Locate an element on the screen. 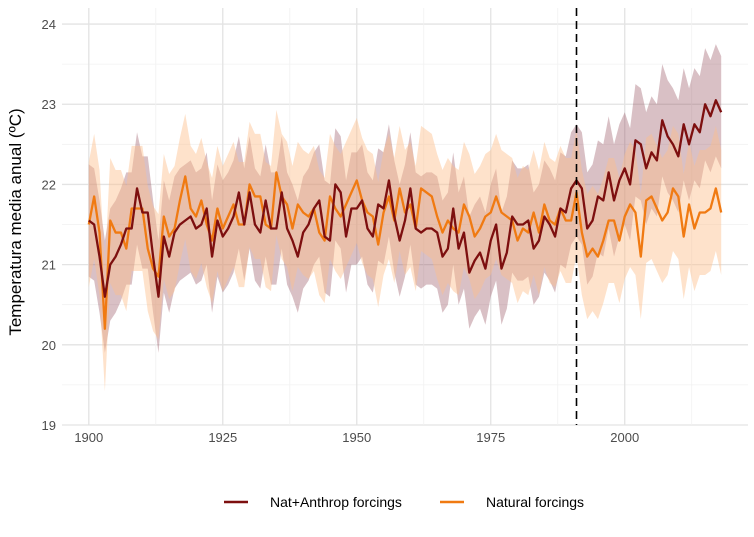 The width and height of the screenshot is (754, 537). legend-label: Nat+Anthrop forcings is located at coordinates (336, 502).